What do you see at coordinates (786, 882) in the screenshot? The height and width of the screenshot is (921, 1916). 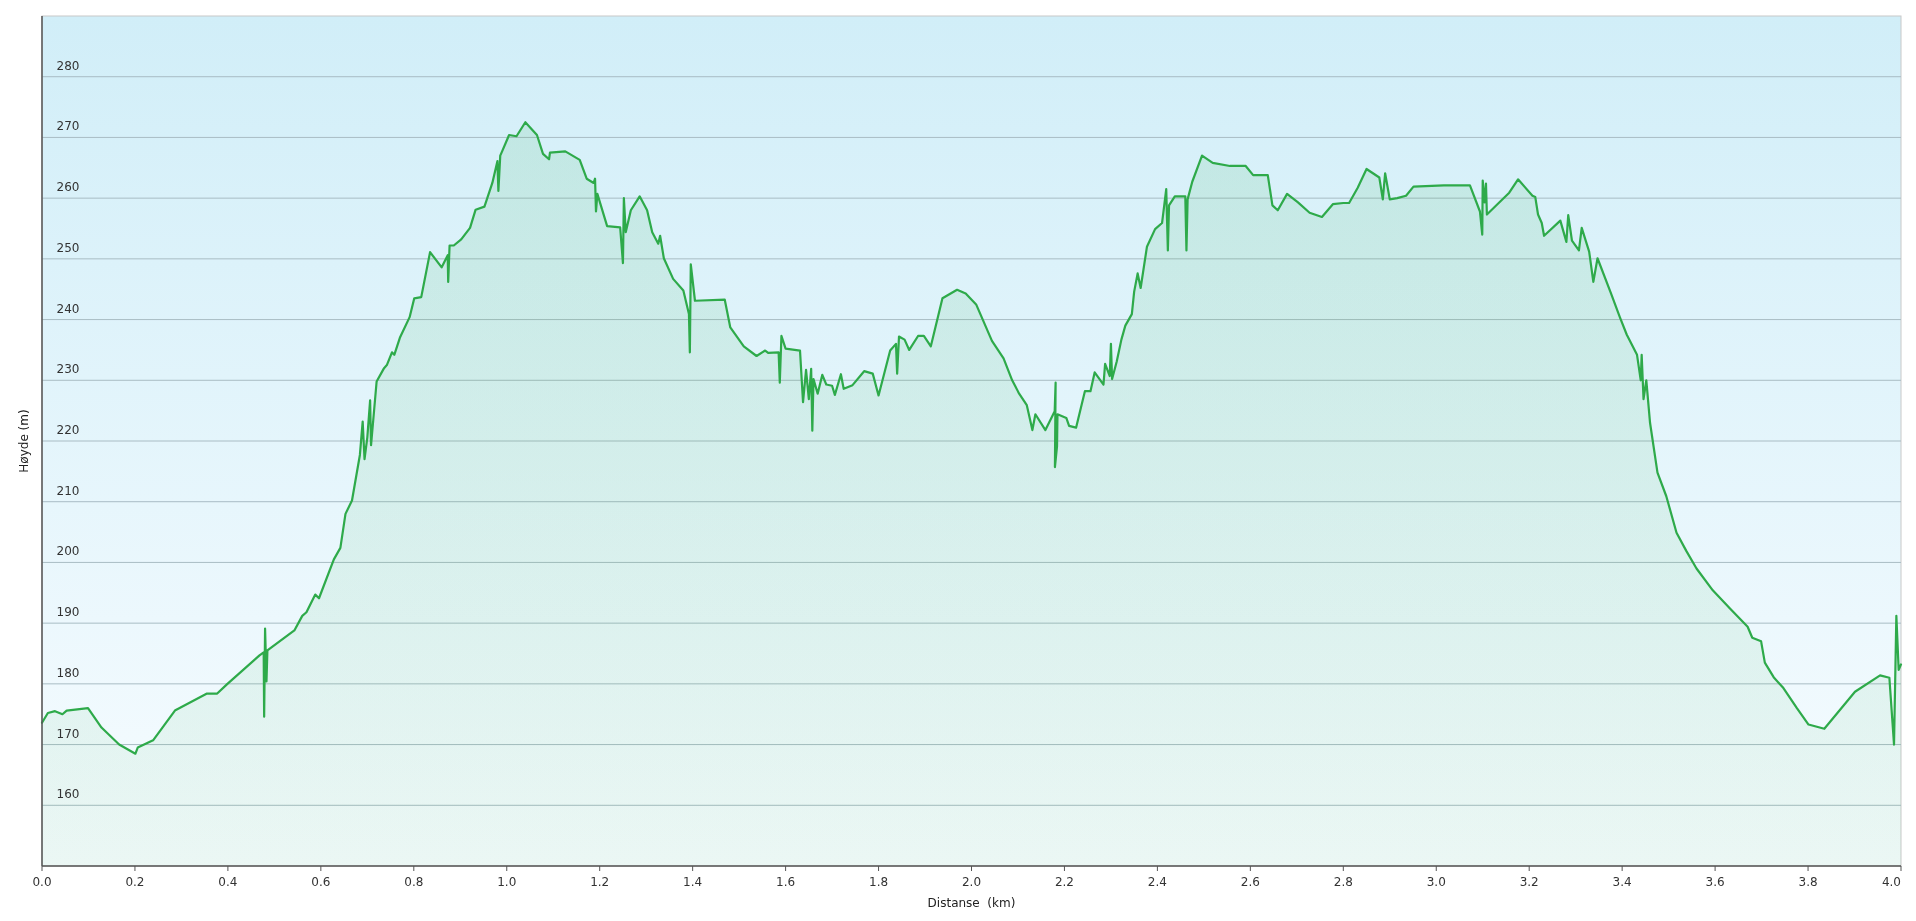 I see `x-tick-label: 1.6` at bounding box center [786, 882].